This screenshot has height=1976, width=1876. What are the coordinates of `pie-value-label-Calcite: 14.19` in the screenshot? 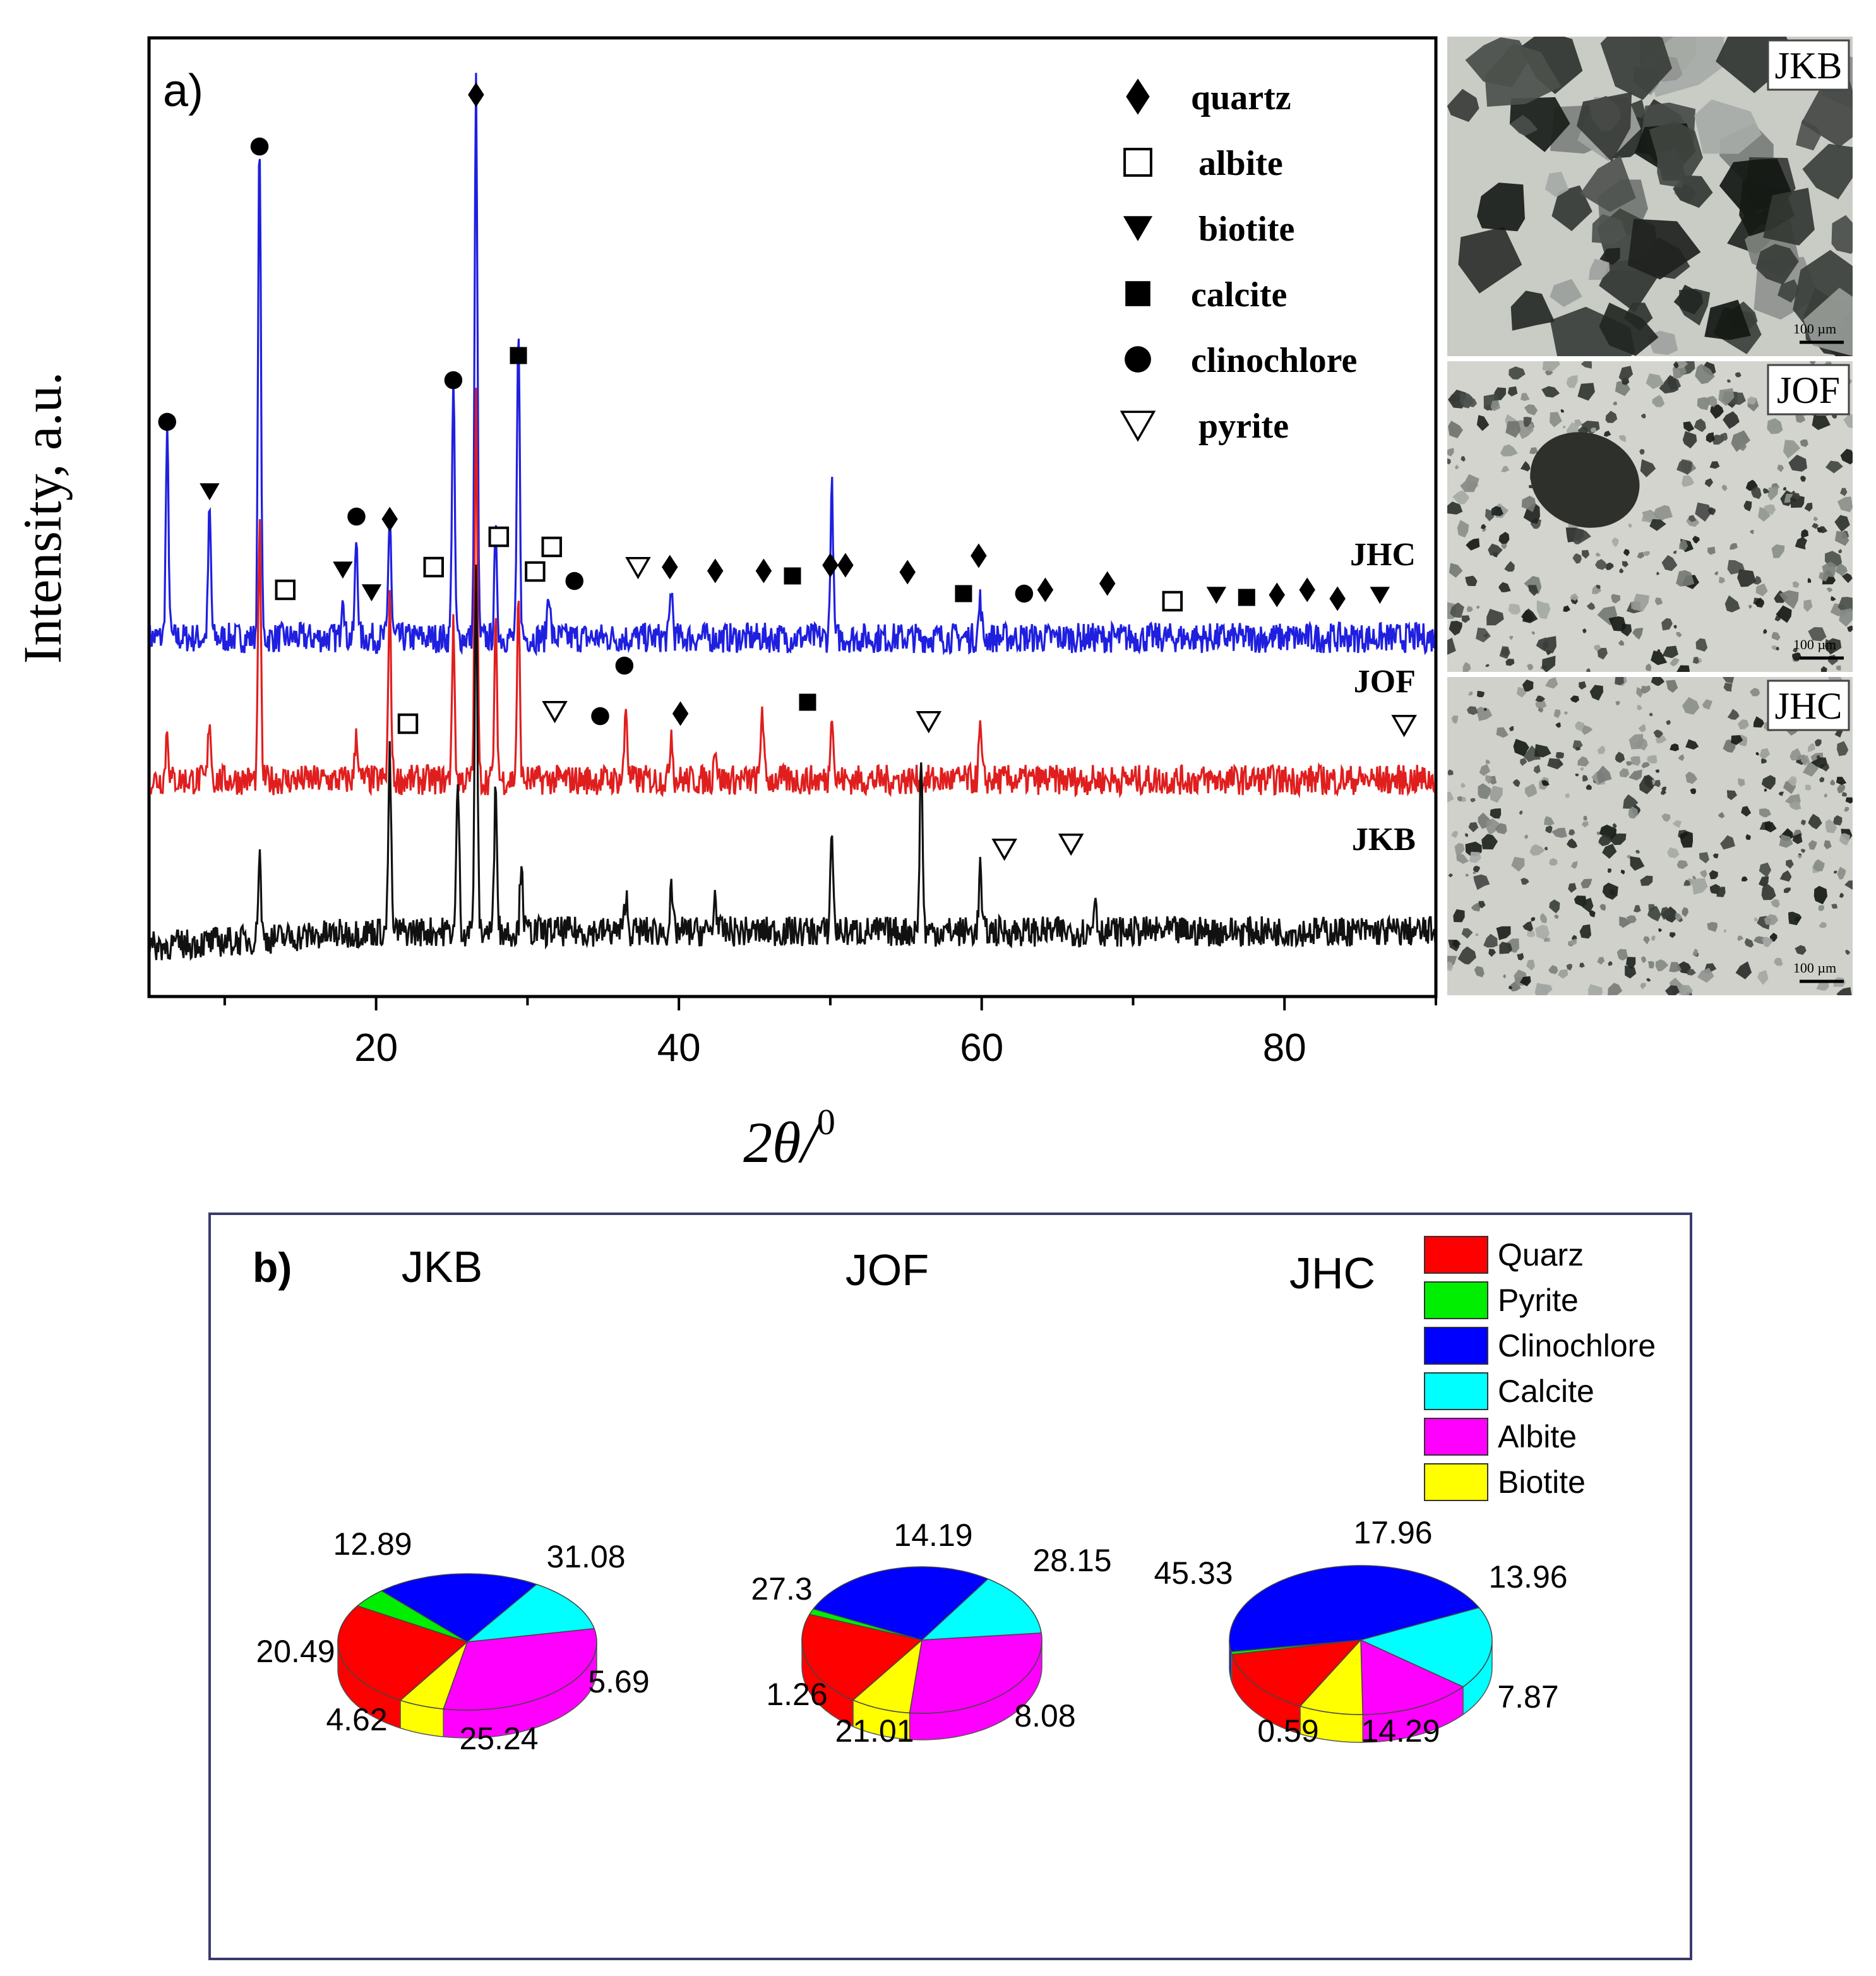 It's located at (932, 1535).